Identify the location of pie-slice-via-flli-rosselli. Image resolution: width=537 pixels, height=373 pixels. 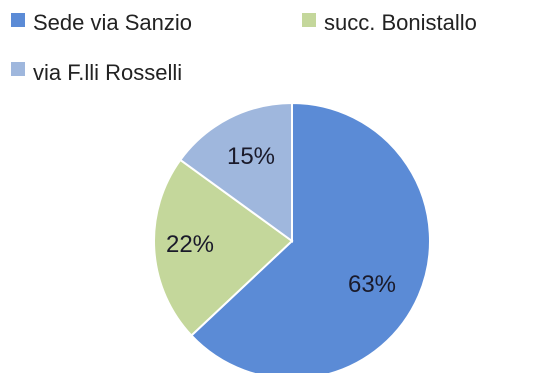
(235, 172).